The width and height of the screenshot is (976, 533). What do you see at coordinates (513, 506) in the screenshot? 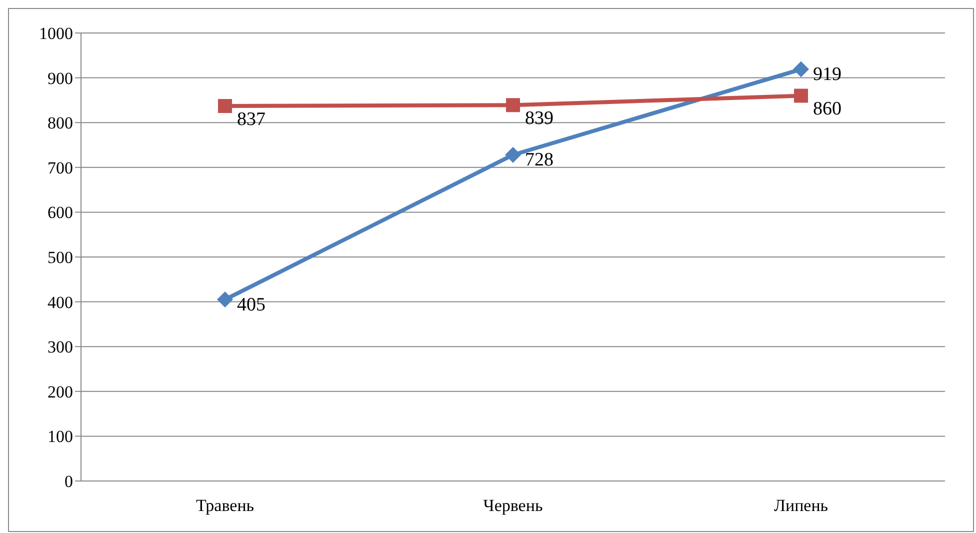
I see `x-tick-label: Червень` at bounding box center [513, 506].